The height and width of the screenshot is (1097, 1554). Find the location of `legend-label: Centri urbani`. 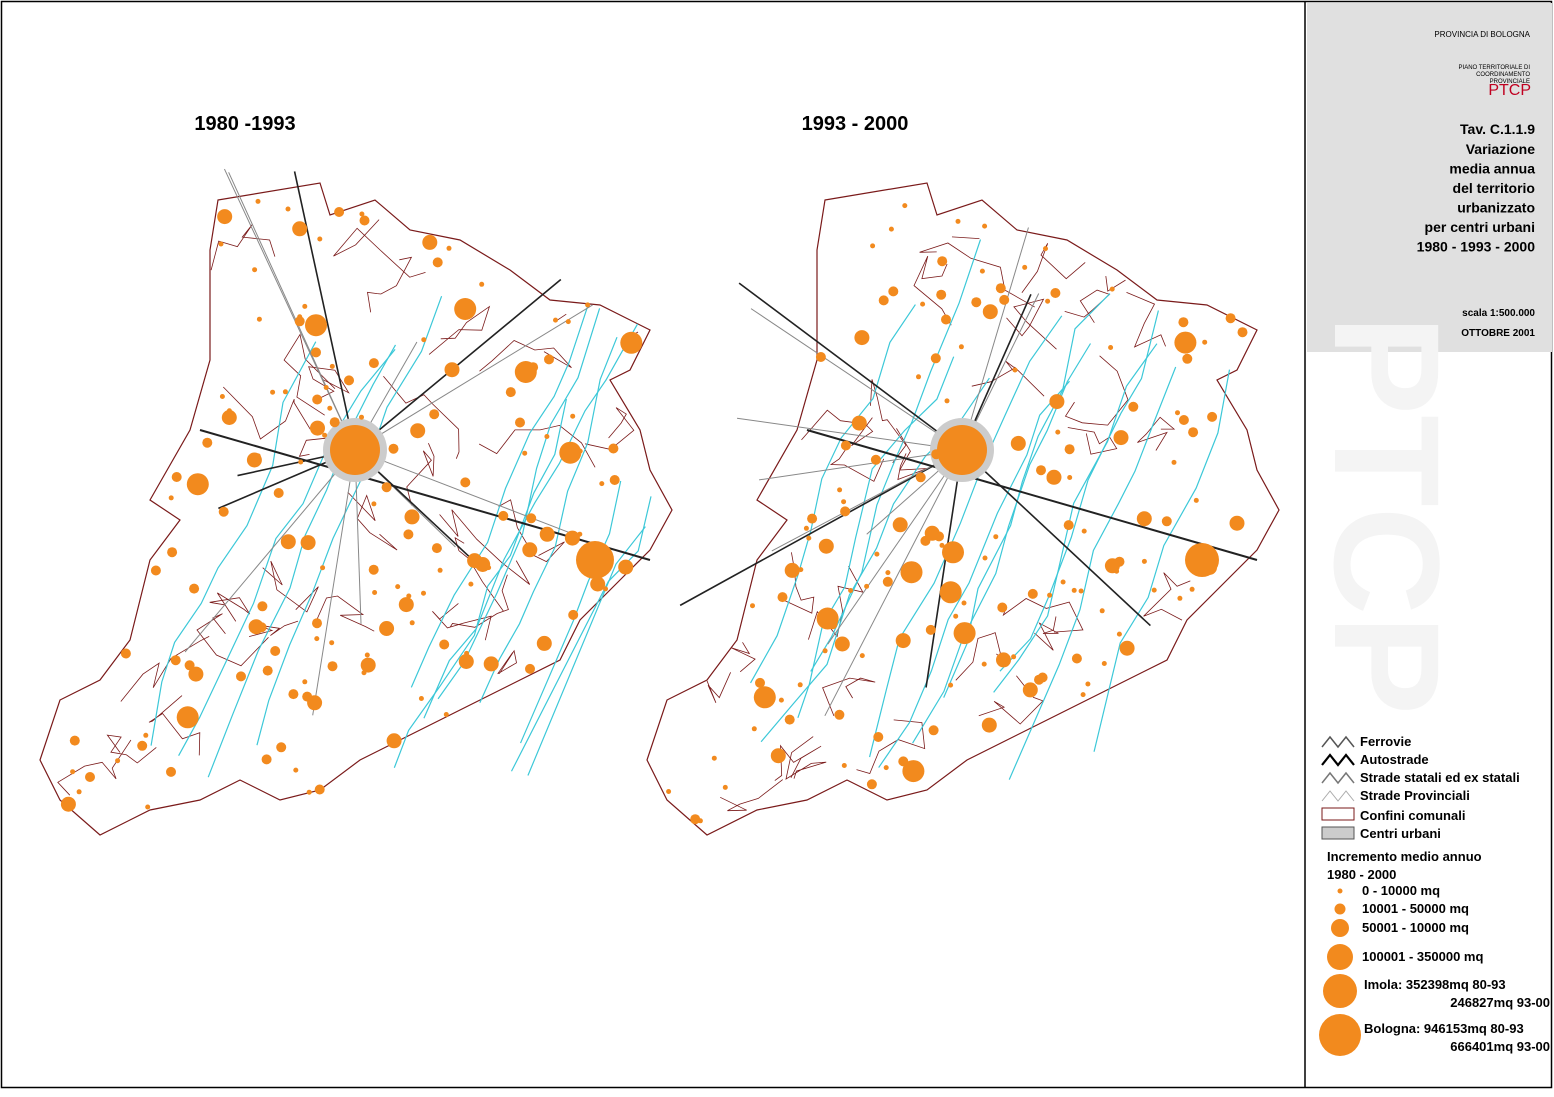

legend-label: Centri urbani is located at coordinates (1400, 833).